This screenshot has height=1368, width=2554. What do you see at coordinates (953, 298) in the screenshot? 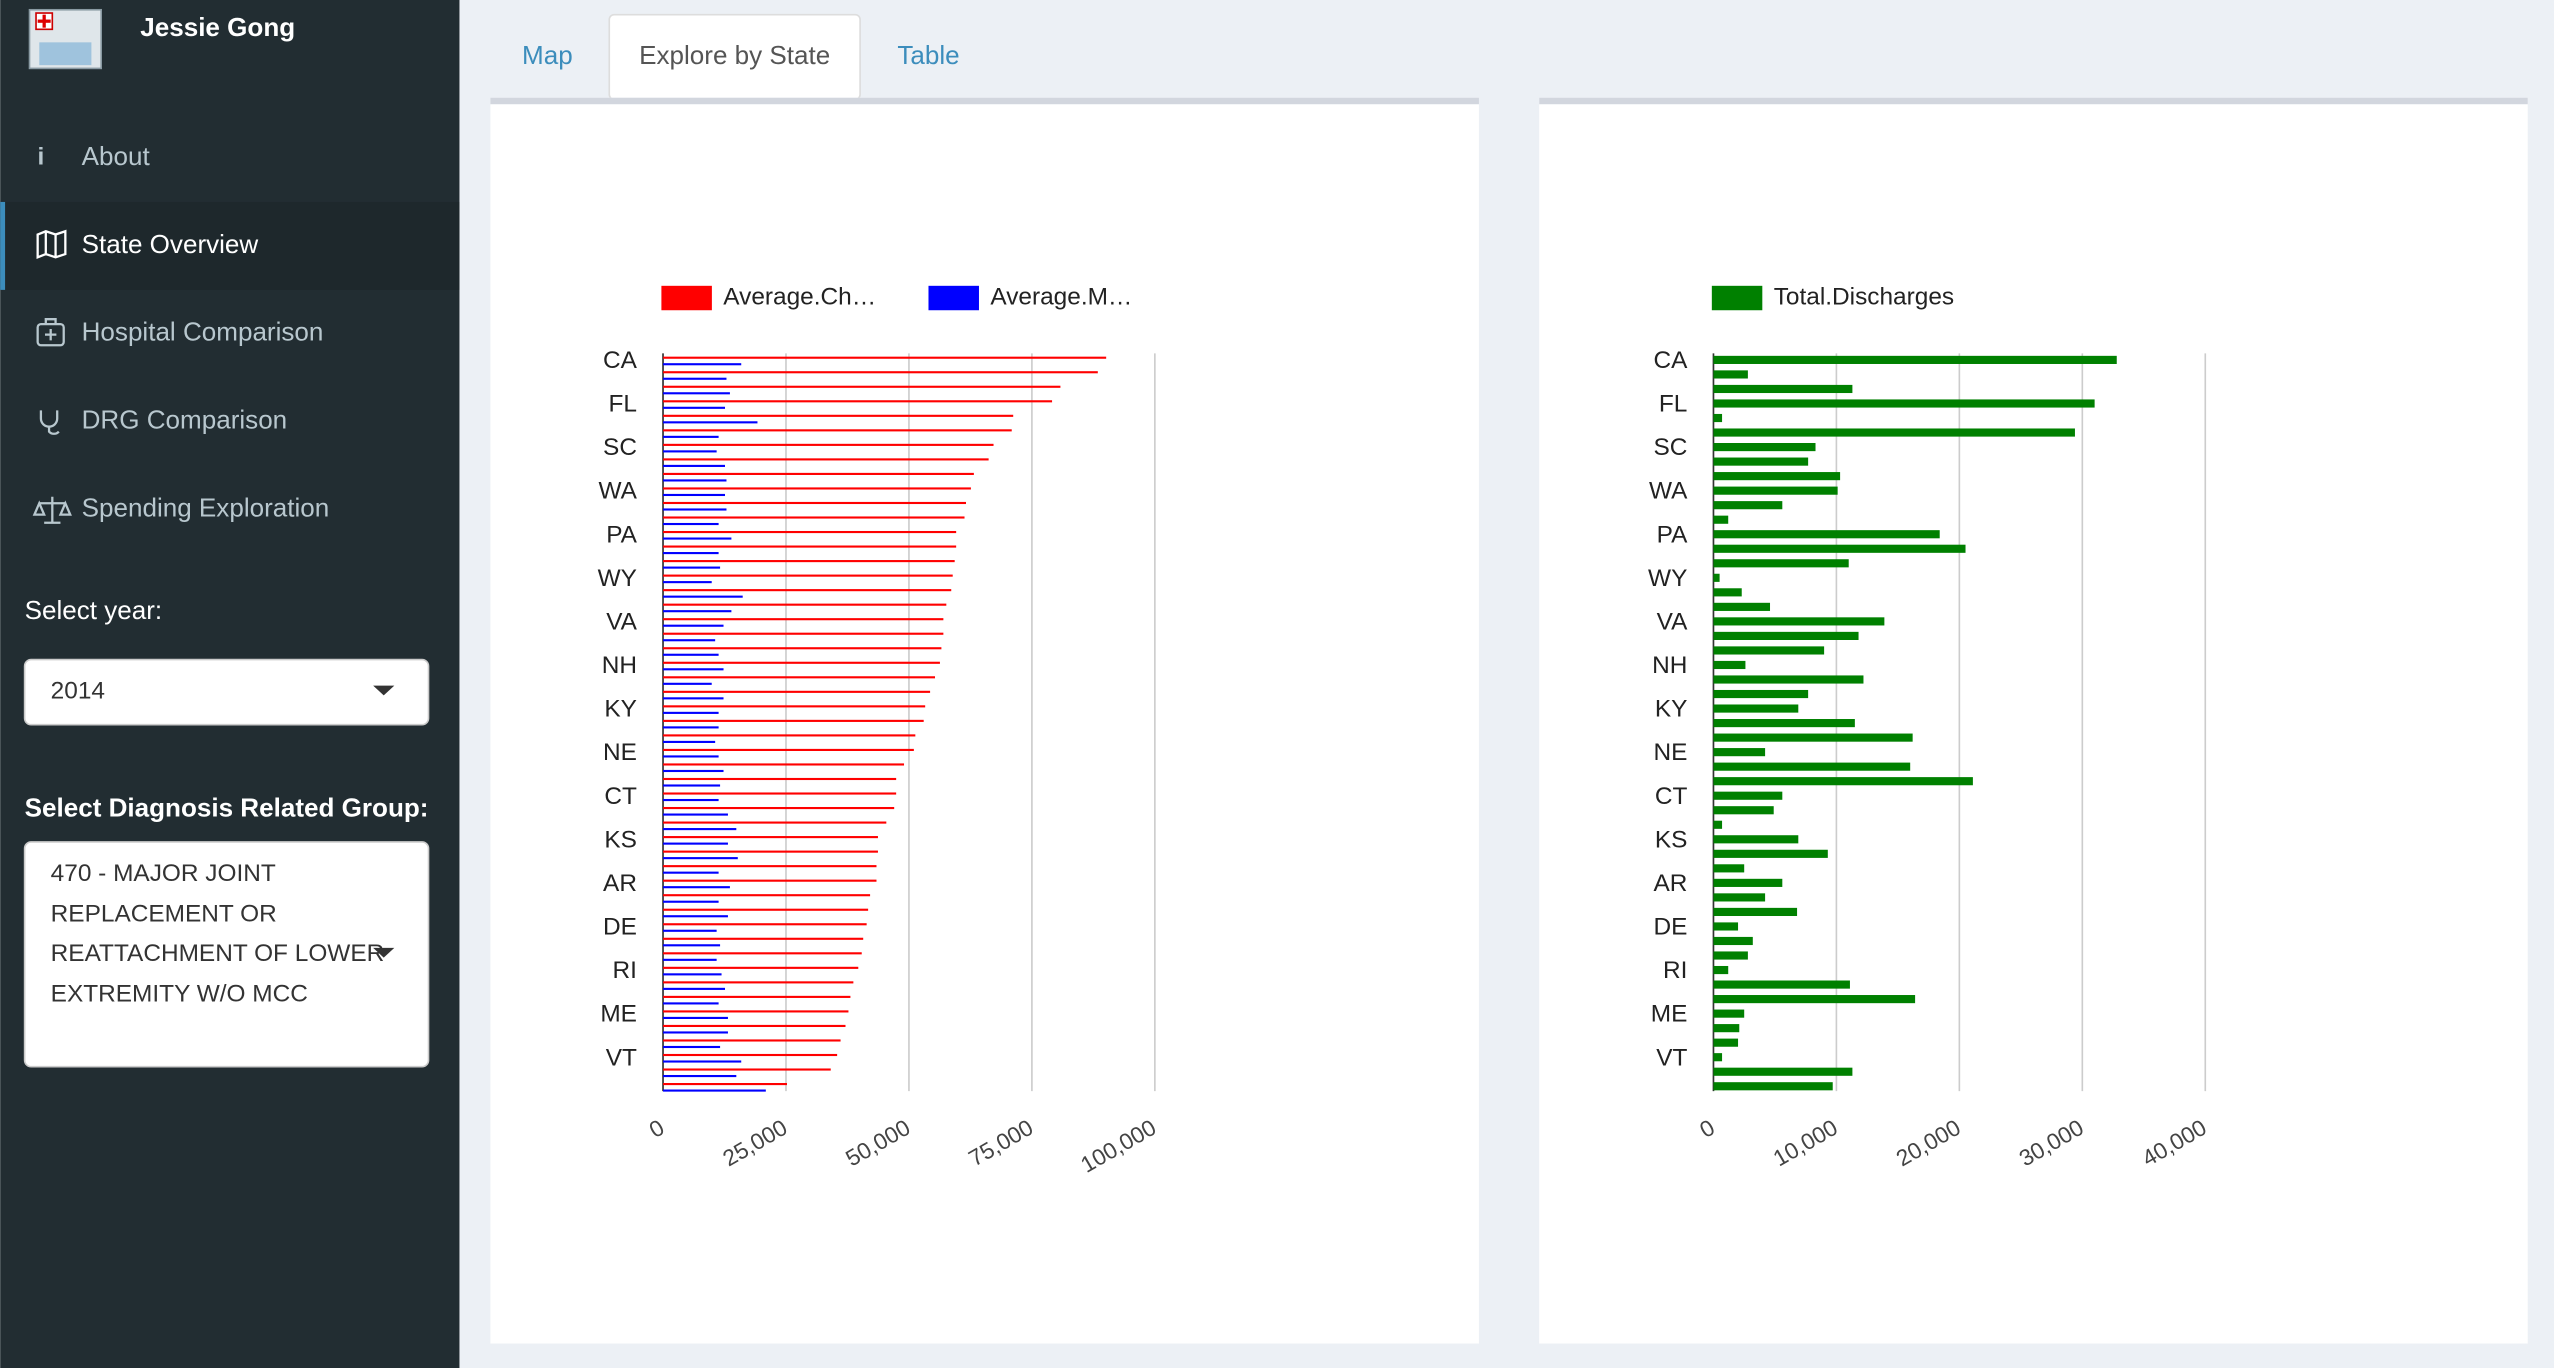
I see `legend-swatch` at bounding box center [953, 298].